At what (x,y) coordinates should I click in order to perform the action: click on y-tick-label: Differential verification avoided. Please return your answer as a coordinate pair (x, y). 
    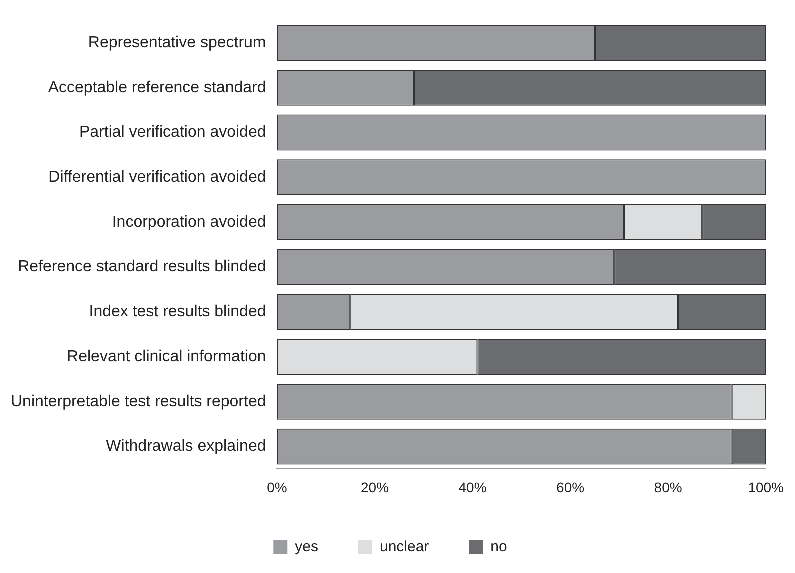
    Looking at the image, I should click on (157, 177).